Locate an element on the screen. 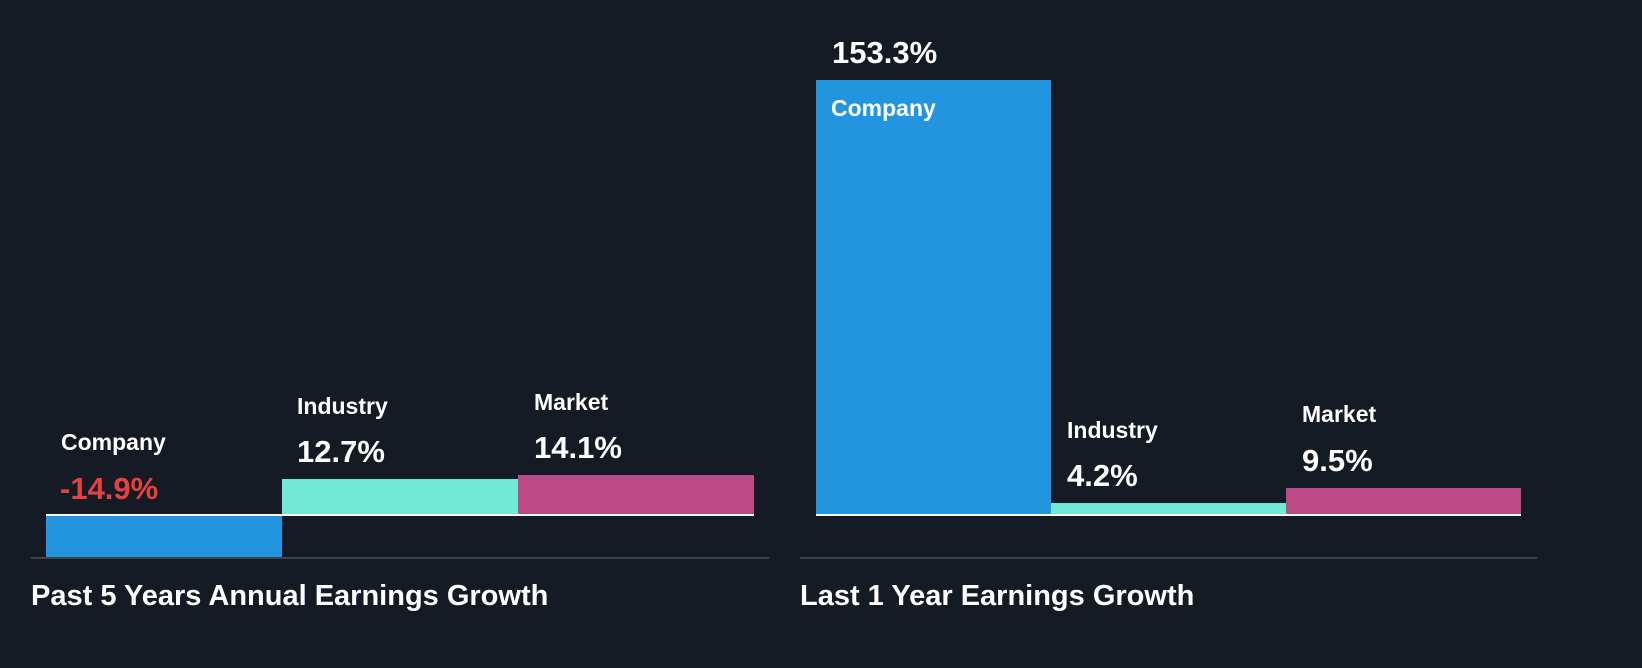 The image size is (1642, 668). value-company: -14.9% is located at coordinates (109, 488).